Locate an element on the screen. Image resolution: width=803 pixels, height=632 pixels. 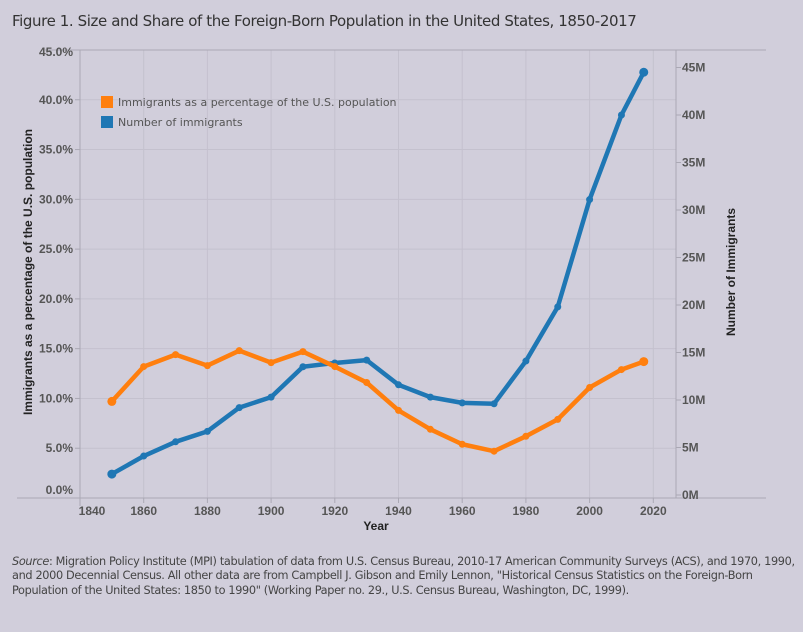
series-percent is located at coordinates (378, 401).